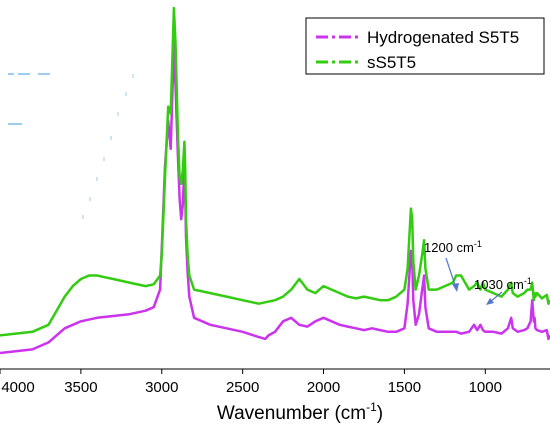 The height and width of the screenshot is (429, 550). I want to click on x-tick-label-1000: 1000, so click(485, 387).